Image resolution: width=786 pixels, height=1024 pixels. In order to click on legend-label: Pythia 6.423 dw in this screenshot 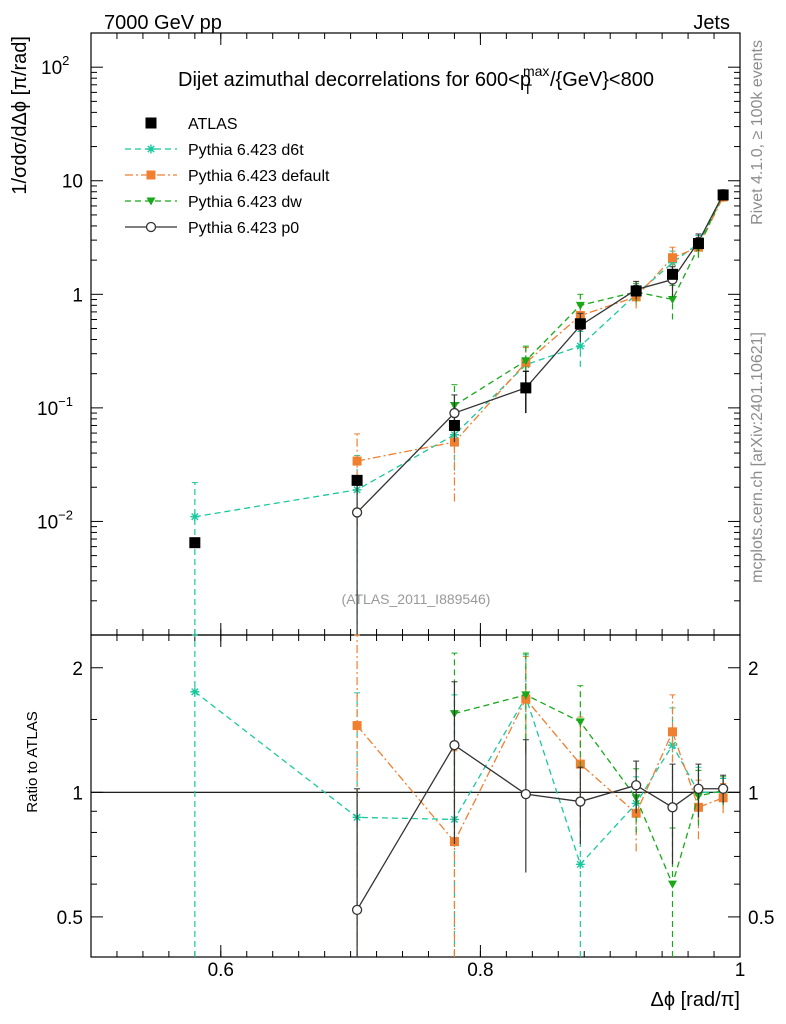, I will do `click(245, 202)`.